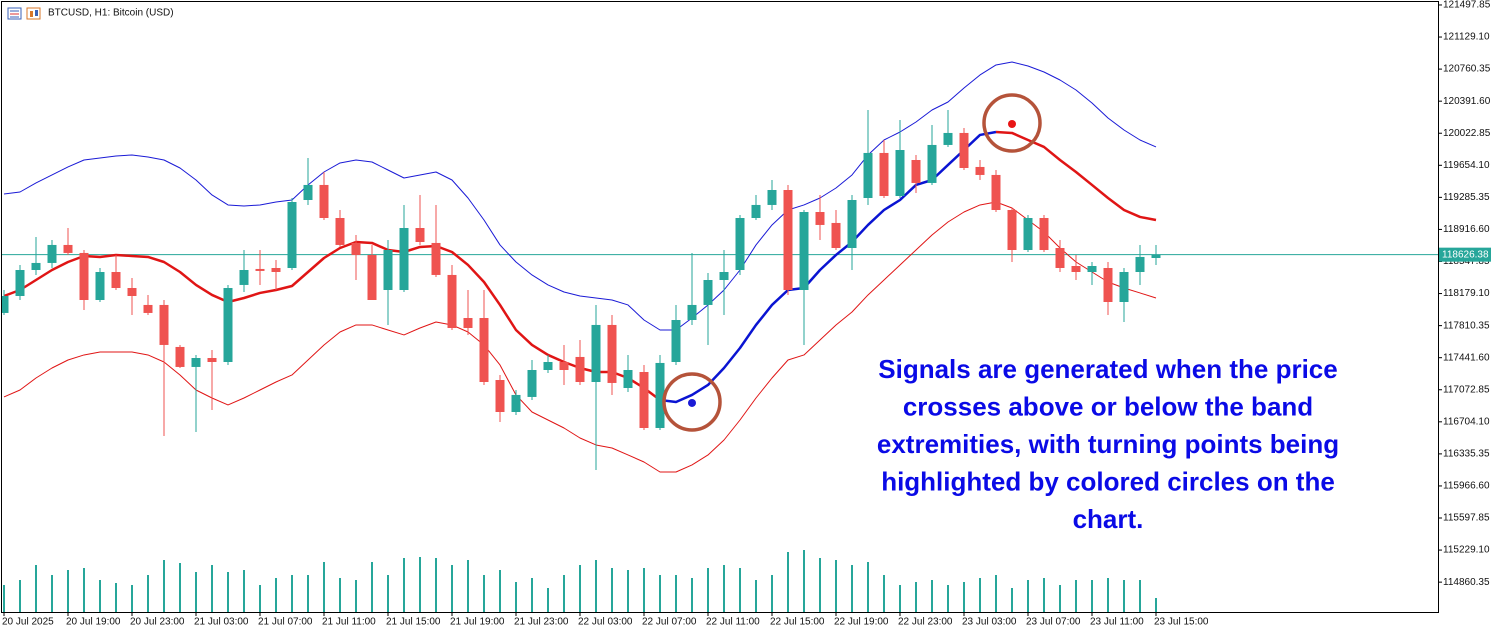 The image size is (1501, 634). Describe the element at coordinates (1466, 37) in the screenshot. I see `y-tick-label: 121129.10` at that location.